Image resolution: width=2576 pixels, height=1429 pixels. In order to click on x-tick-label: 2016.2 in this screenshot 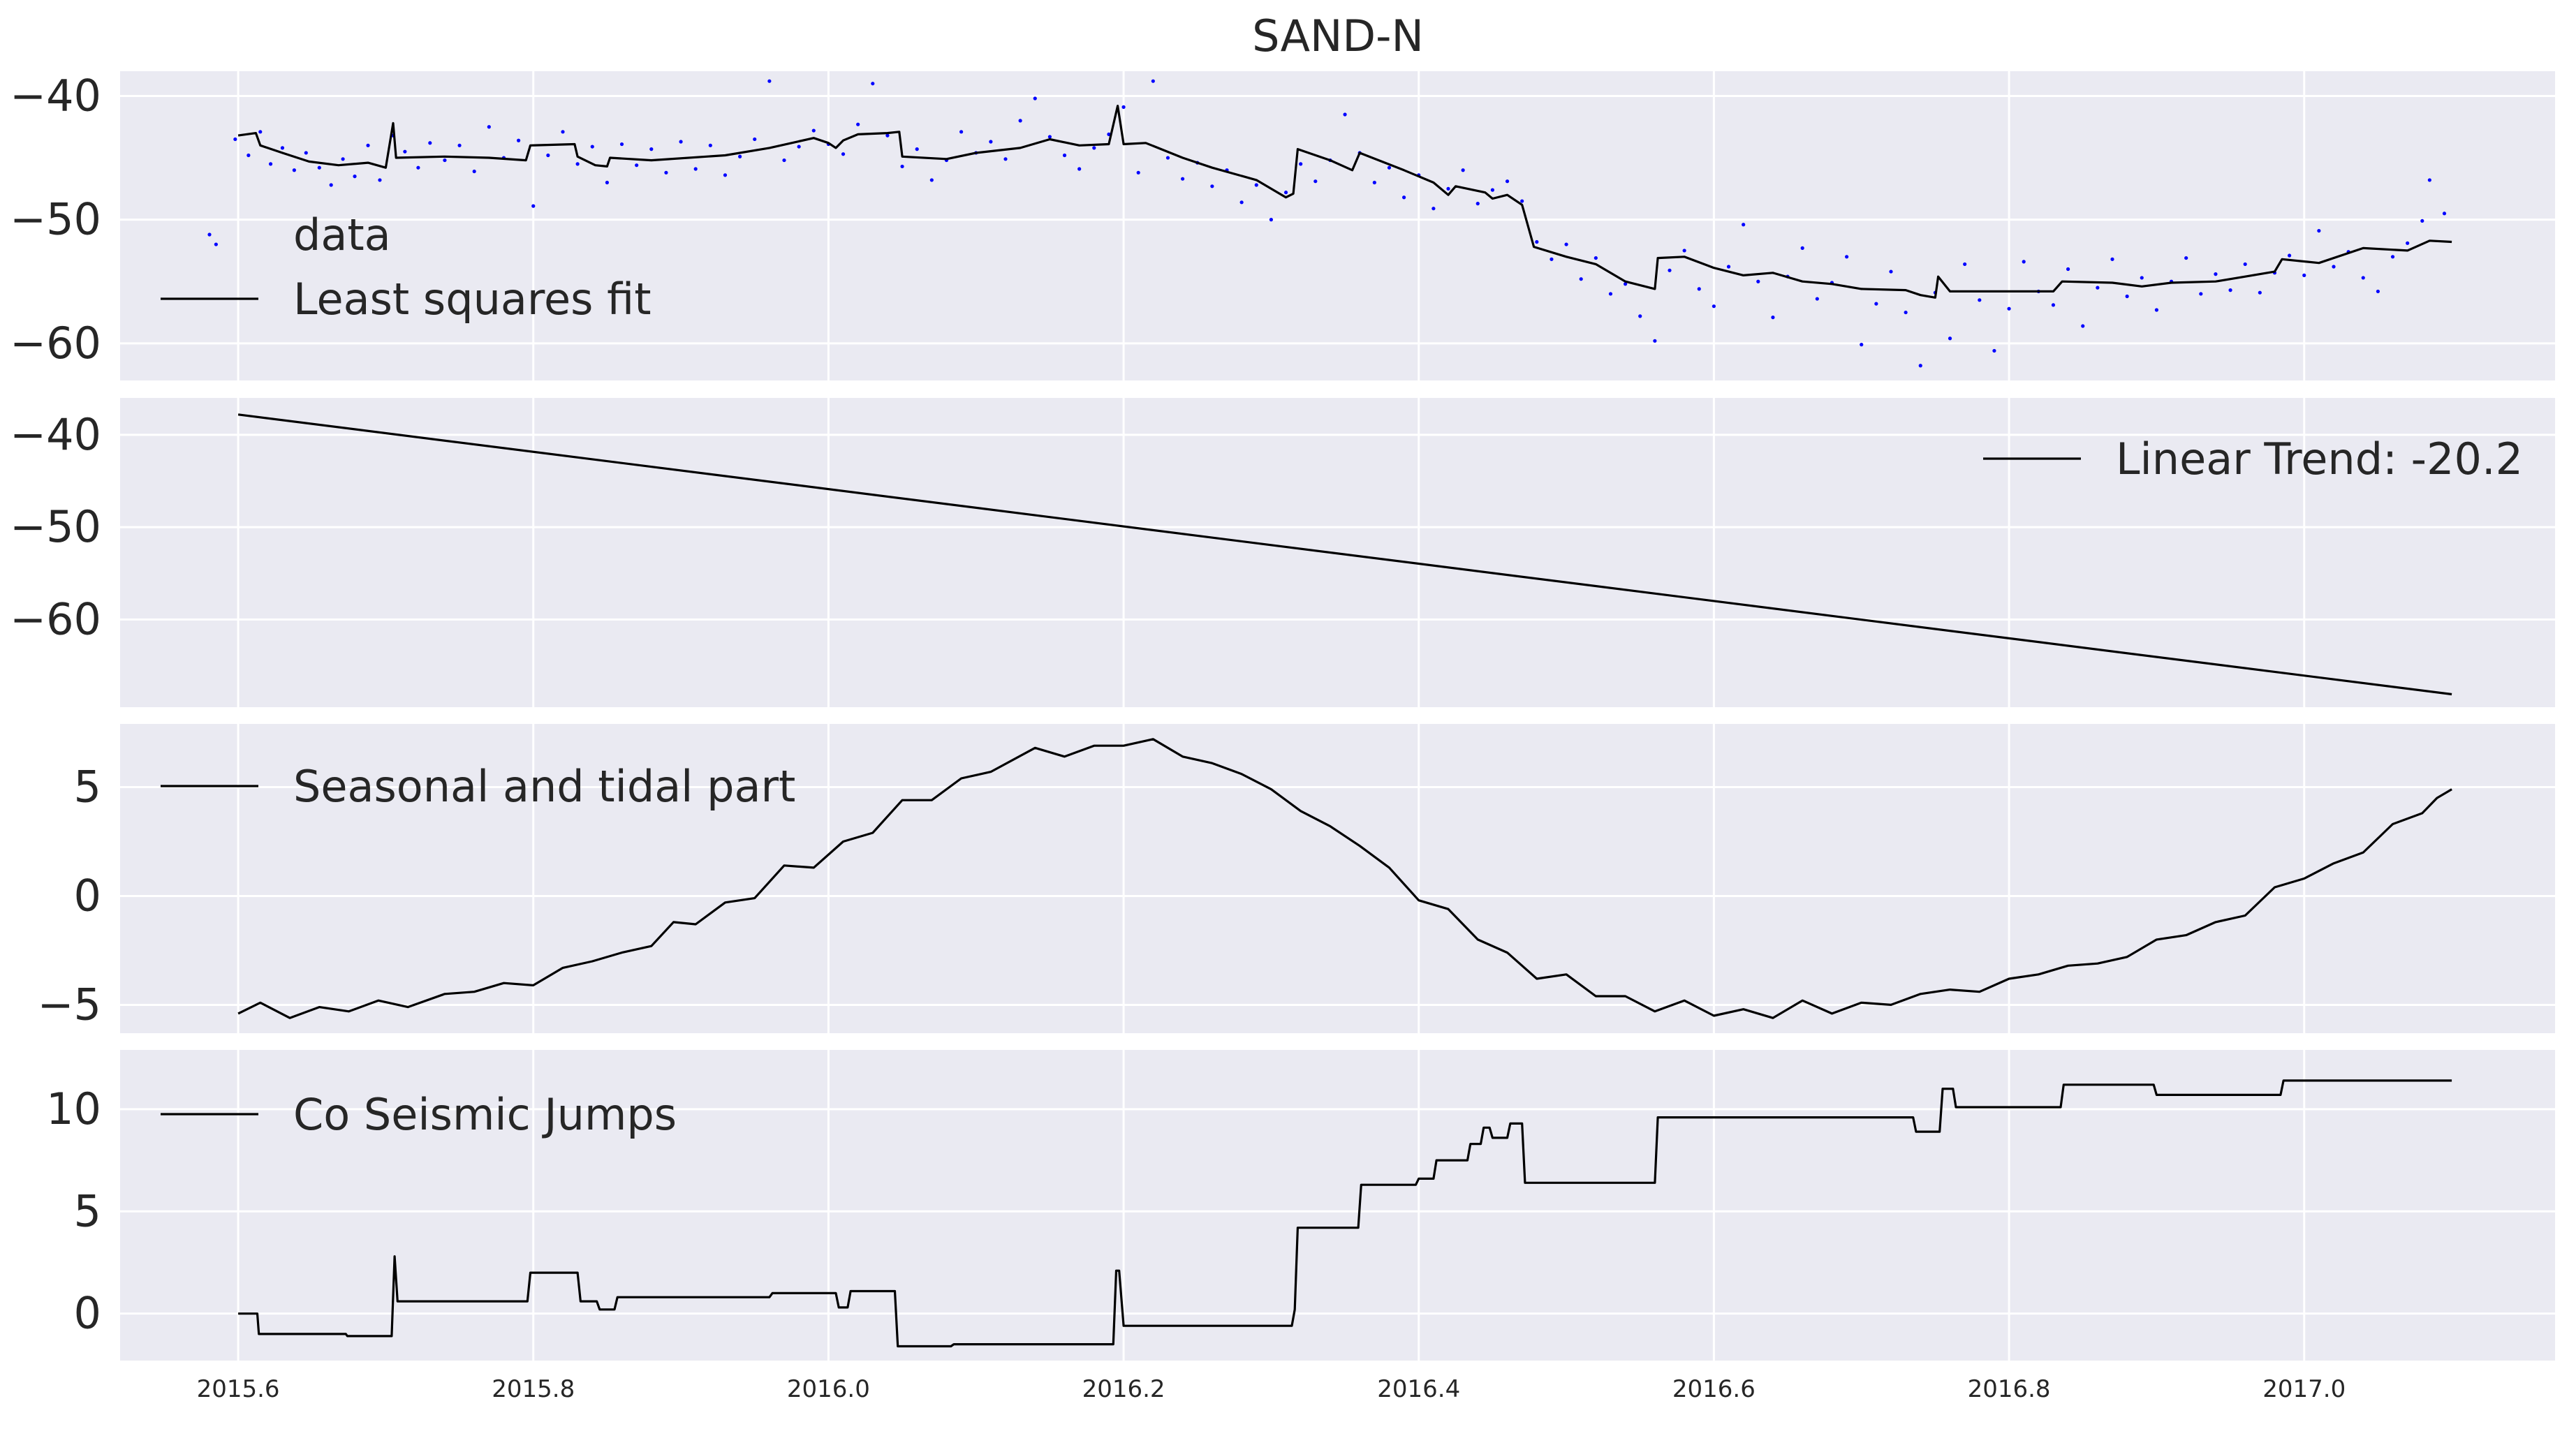, I will do `click(1123, 1389)`.